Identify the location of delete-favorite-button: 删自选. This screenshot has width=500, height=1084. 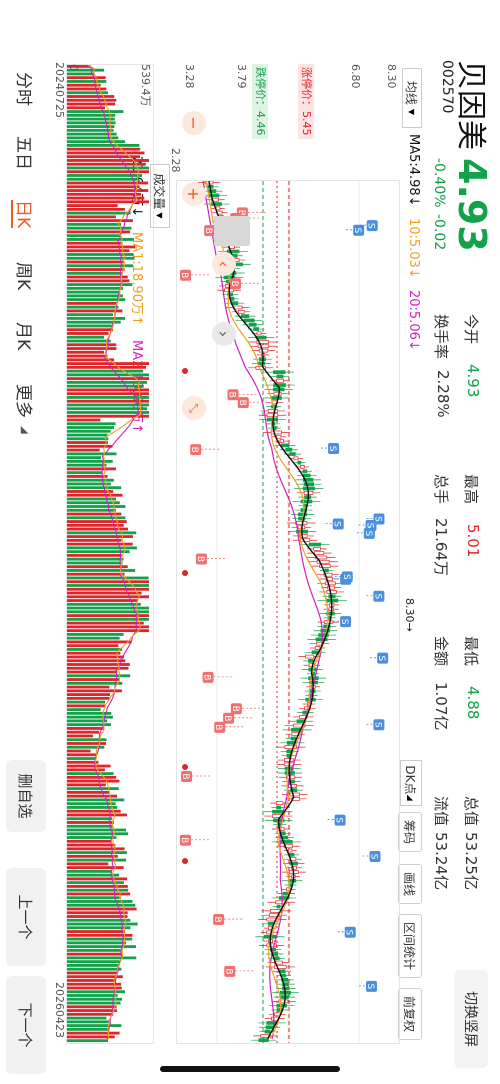
(26, 796).